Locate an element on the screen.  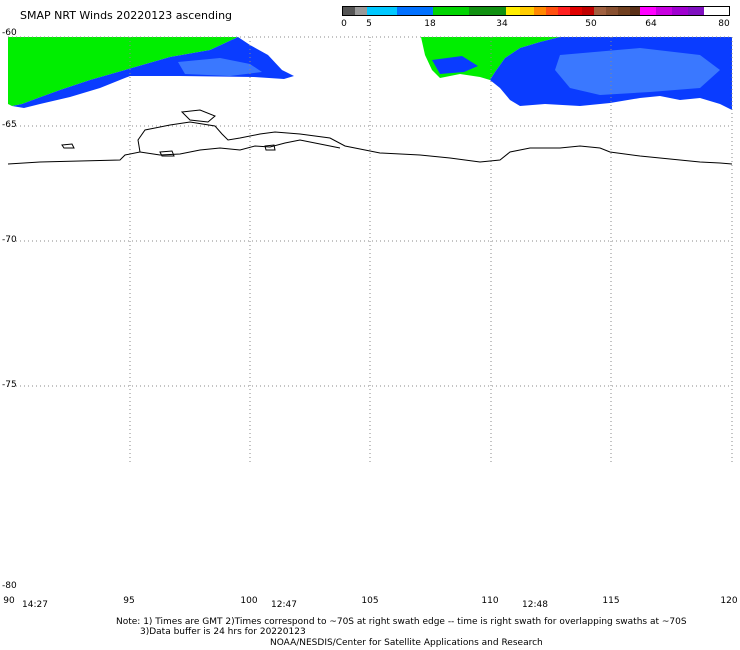
lon-label: 120 is located at coordinates (729, 601).